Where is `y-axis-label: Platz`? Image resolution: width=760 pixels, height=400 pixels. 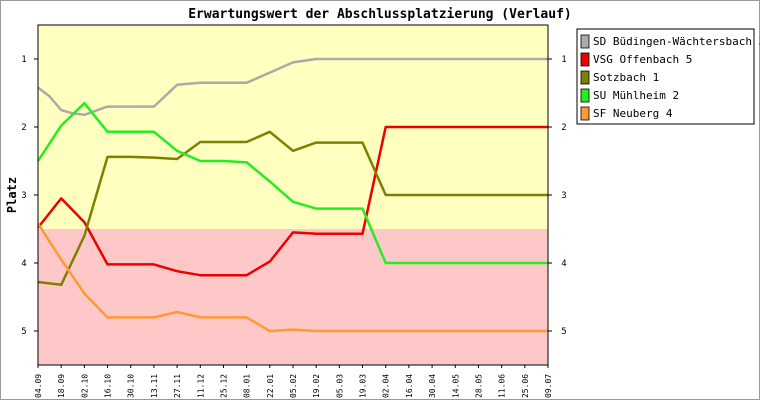 y-axis-label: Platz is located at coordinates (12, 195).